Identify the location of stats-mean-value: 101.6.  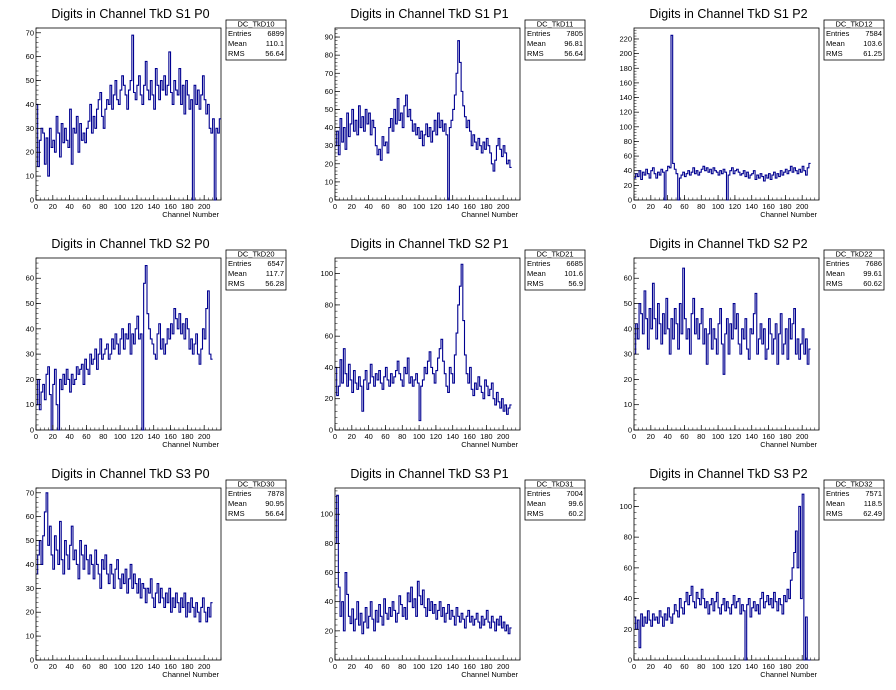
(573, 273).